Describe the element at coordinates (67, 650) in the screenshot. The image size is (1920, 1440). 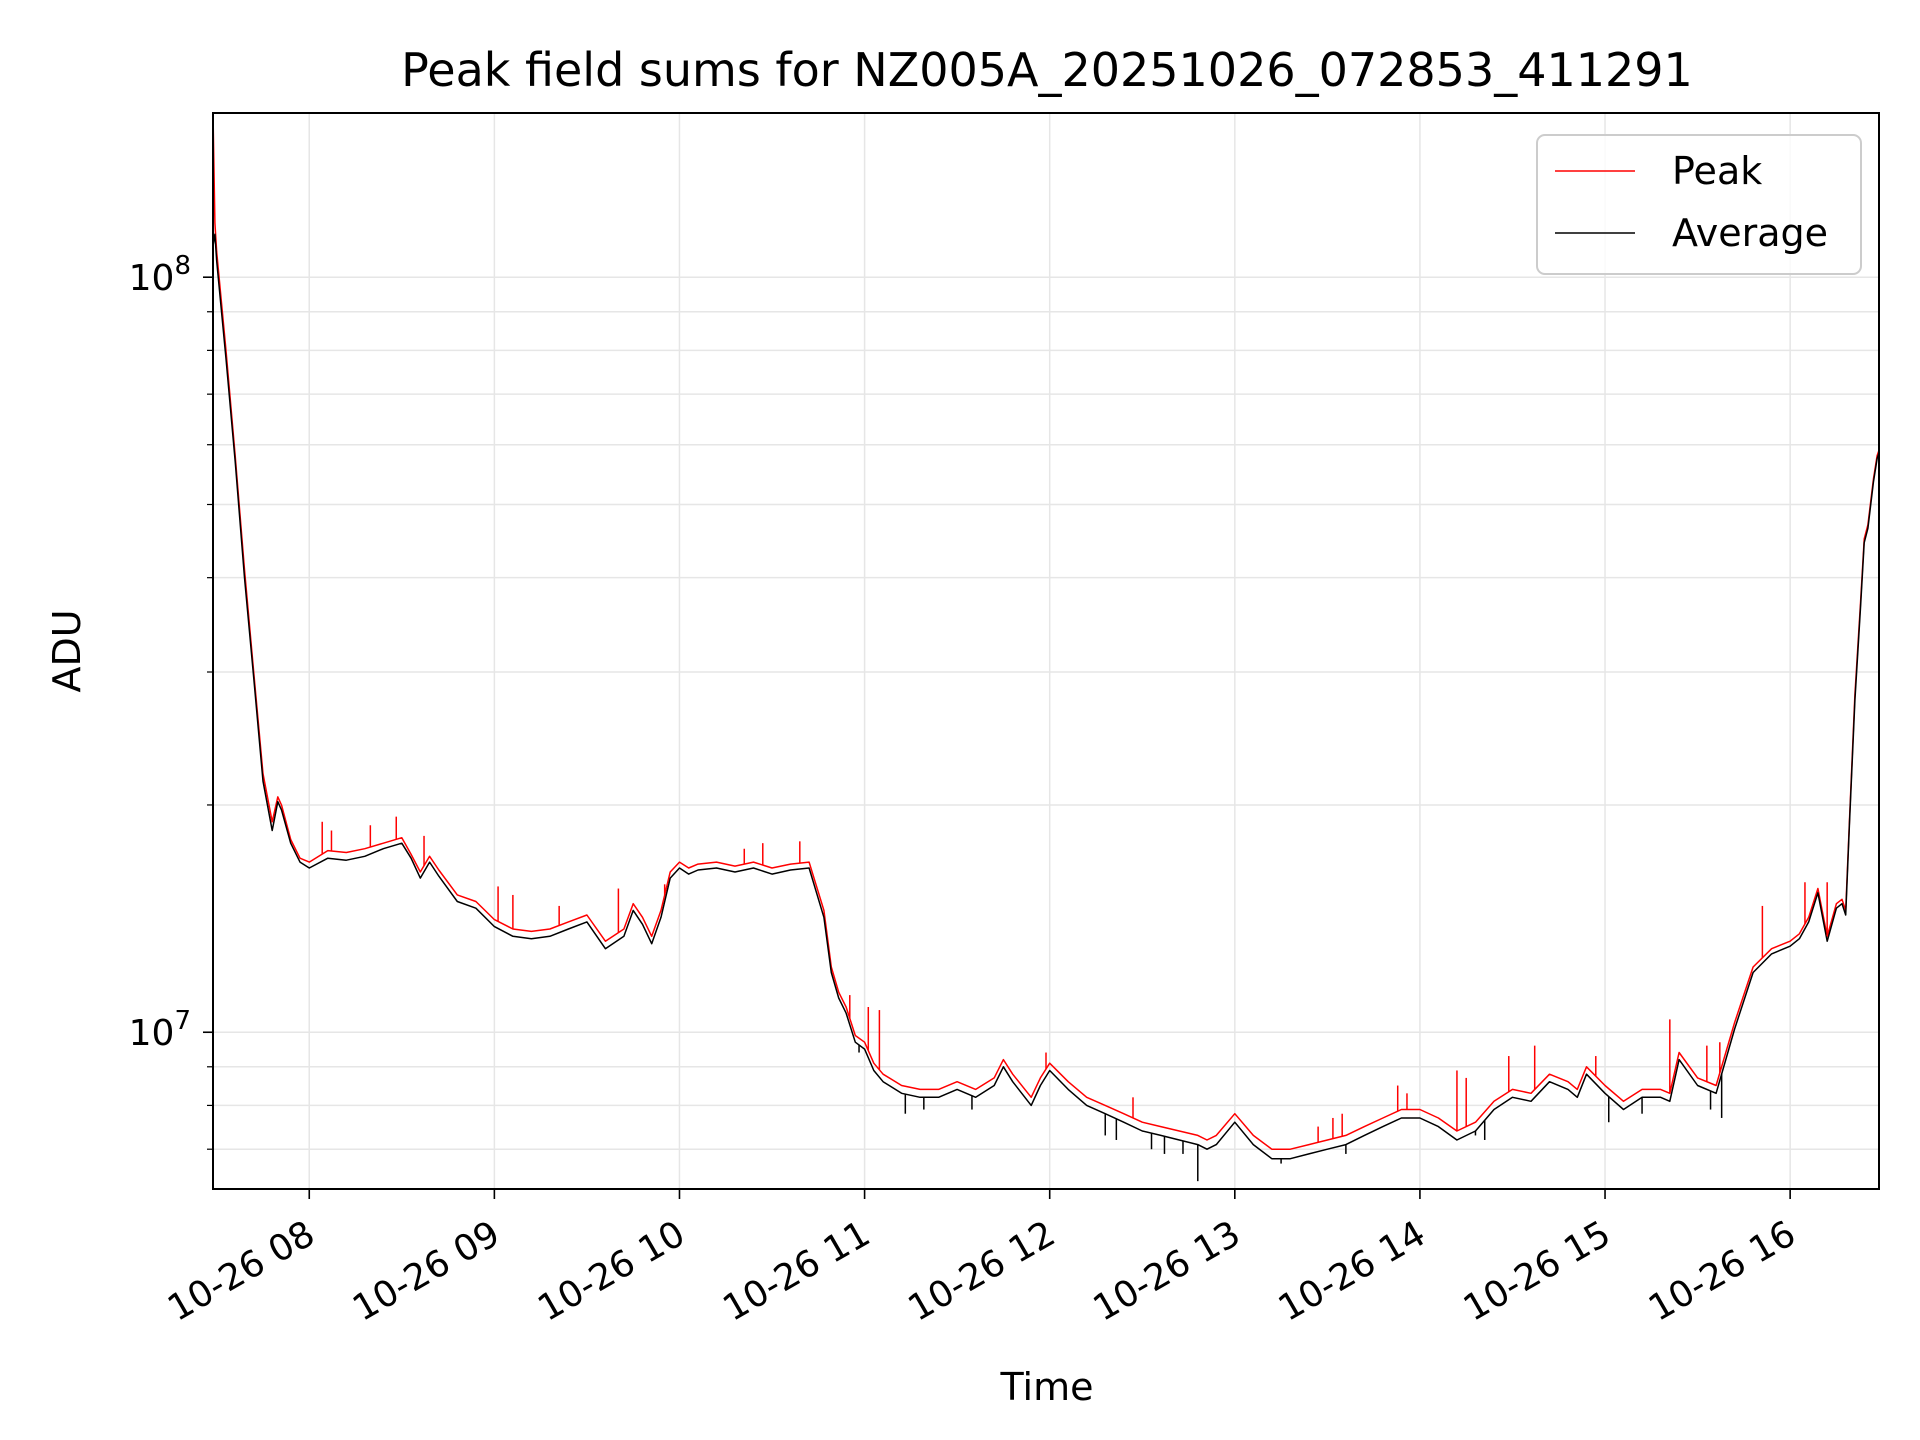
I see `y-axis-label: ADU` at that location.